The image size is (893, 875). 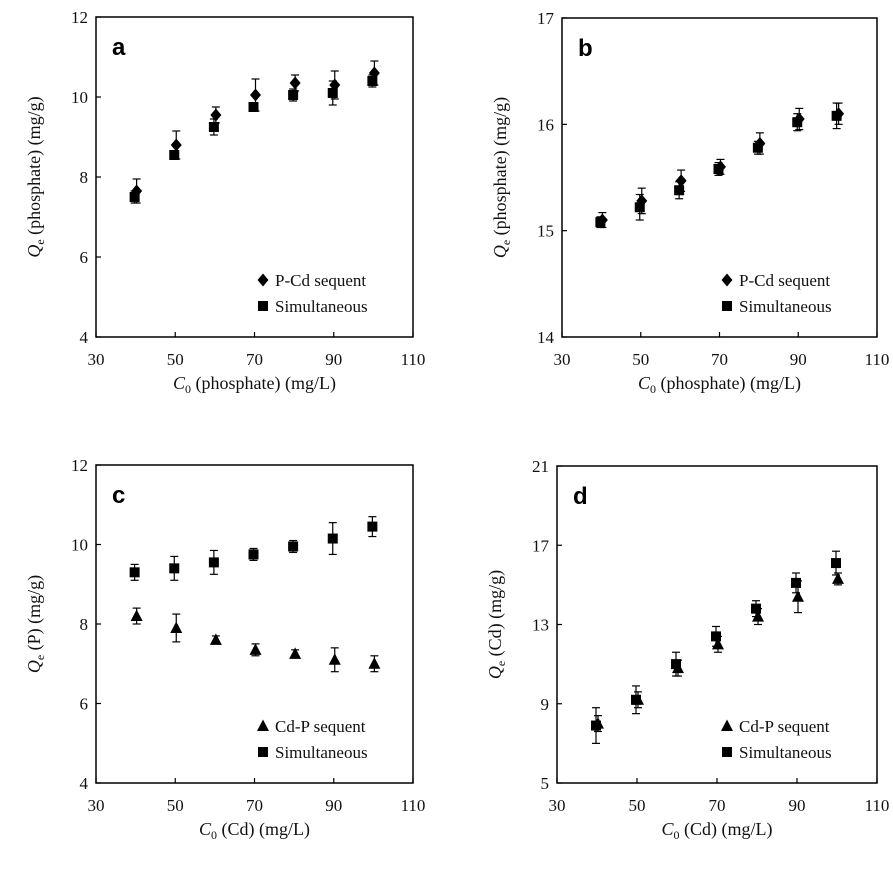 I want to click on y-tick-label: 21, so click(x=540, y=466).